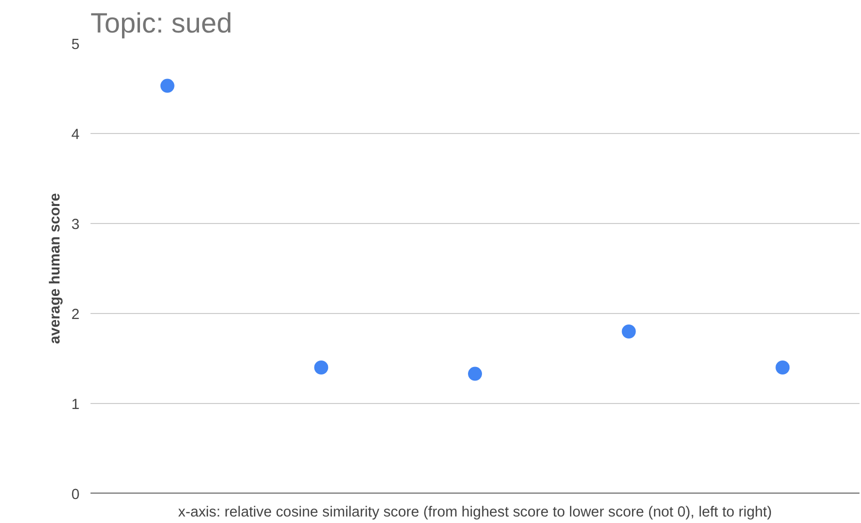 The image size is (861, 523). Describe the element at coordinates (75, 135) in the screenshot. I see `y-tick-label: 4` at that location.